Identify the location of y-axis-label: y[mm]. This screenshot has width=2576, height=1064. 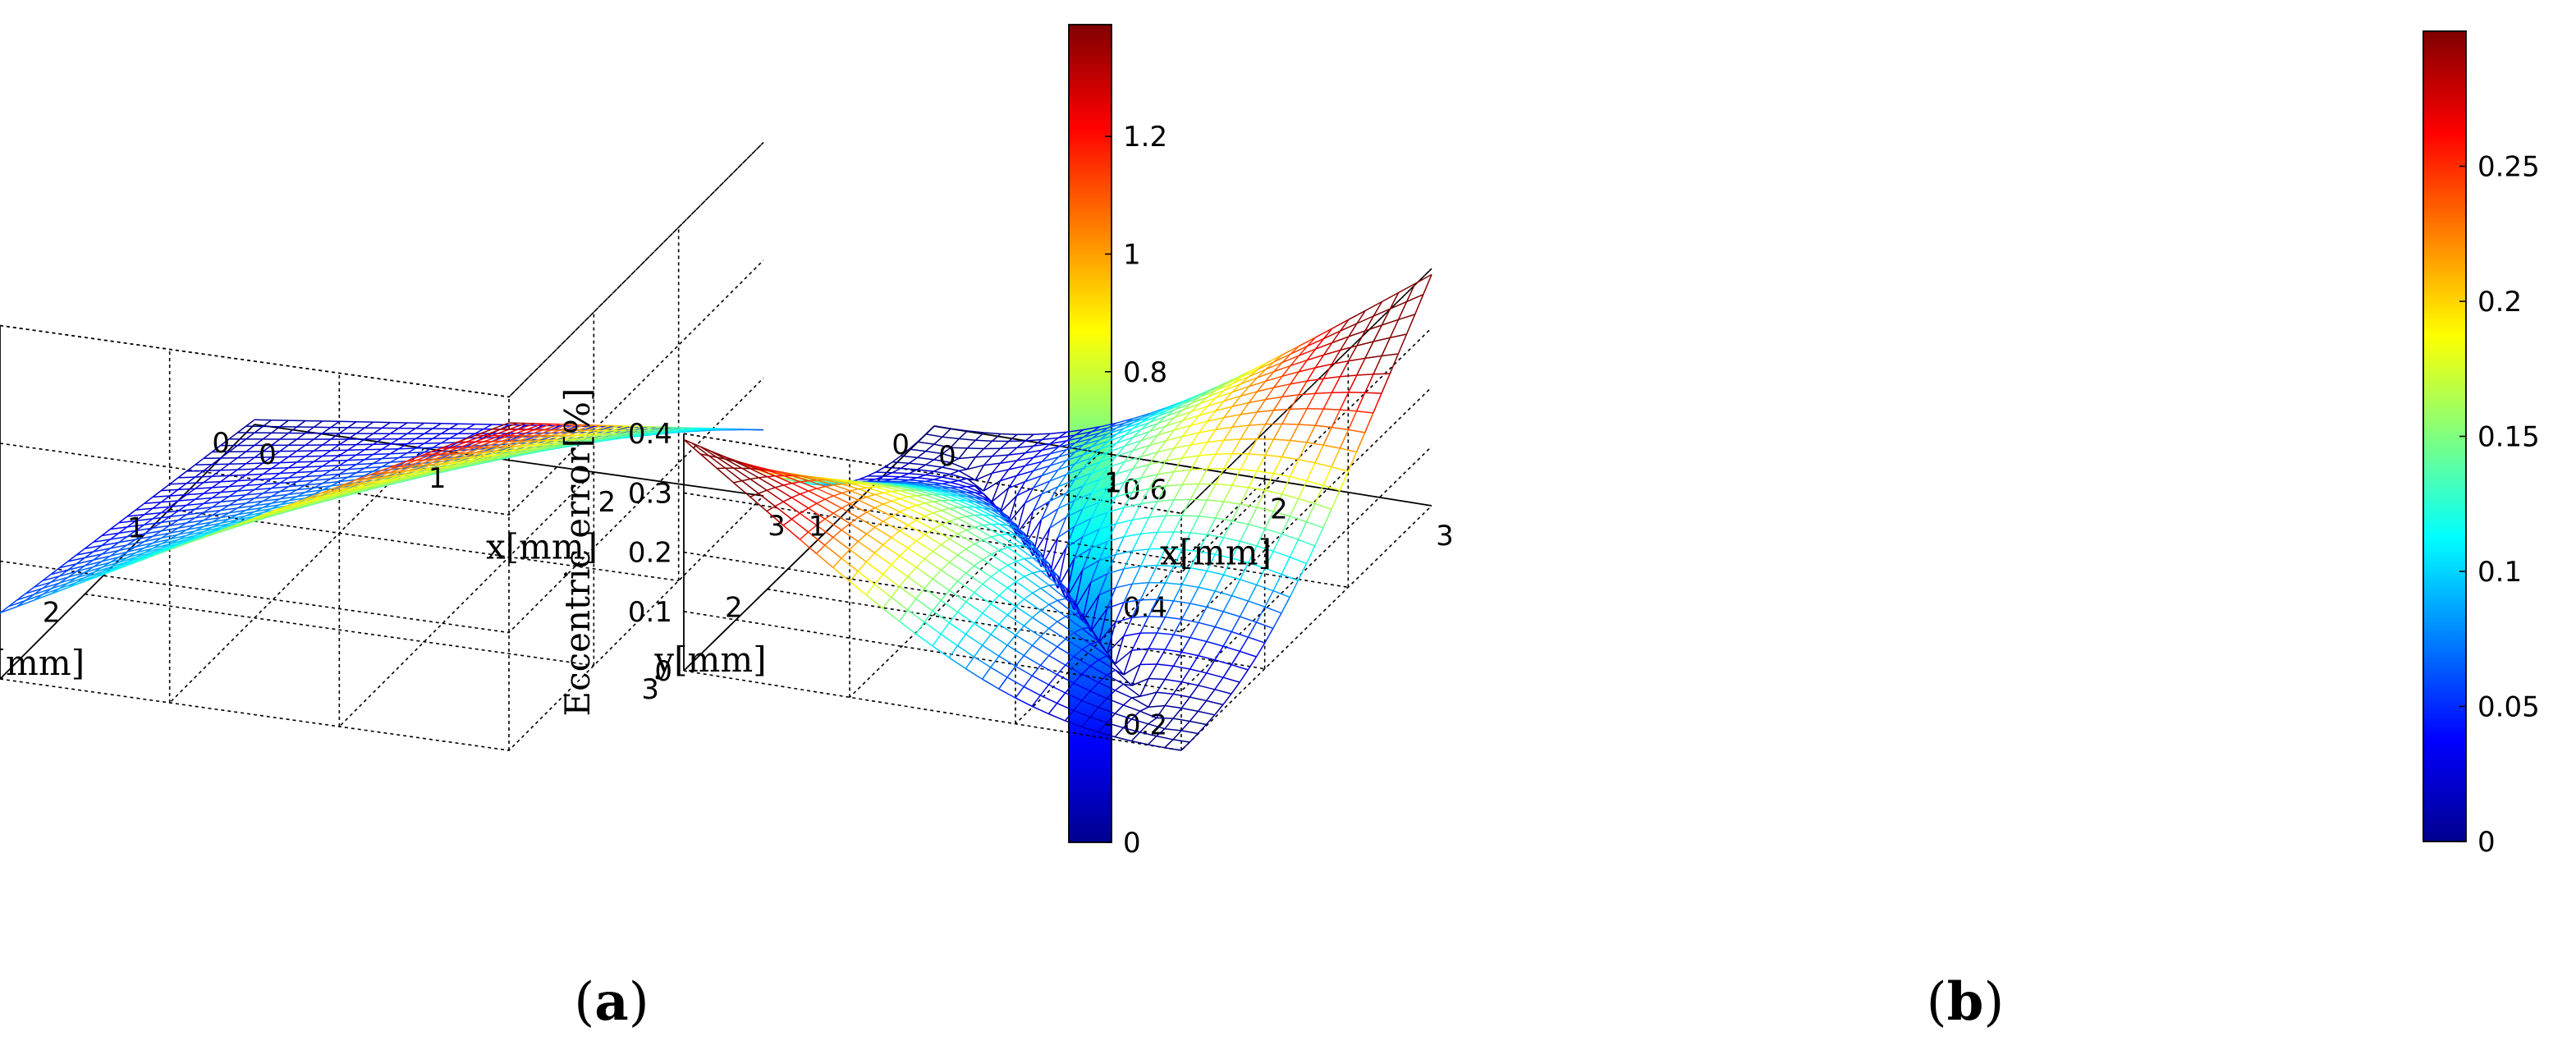
(709, 660).